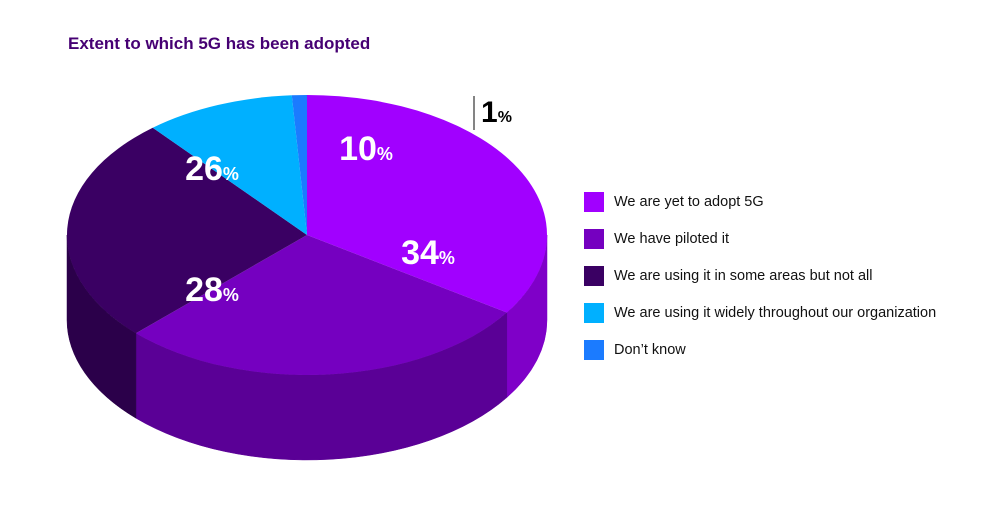 The width and height of the screenshot is (1000, 523). What do you see at coordinates (219, 43) in the screenshot?
I see `chart-title: Extent to which 5G has been adopted` at bounding box center [219, 43].